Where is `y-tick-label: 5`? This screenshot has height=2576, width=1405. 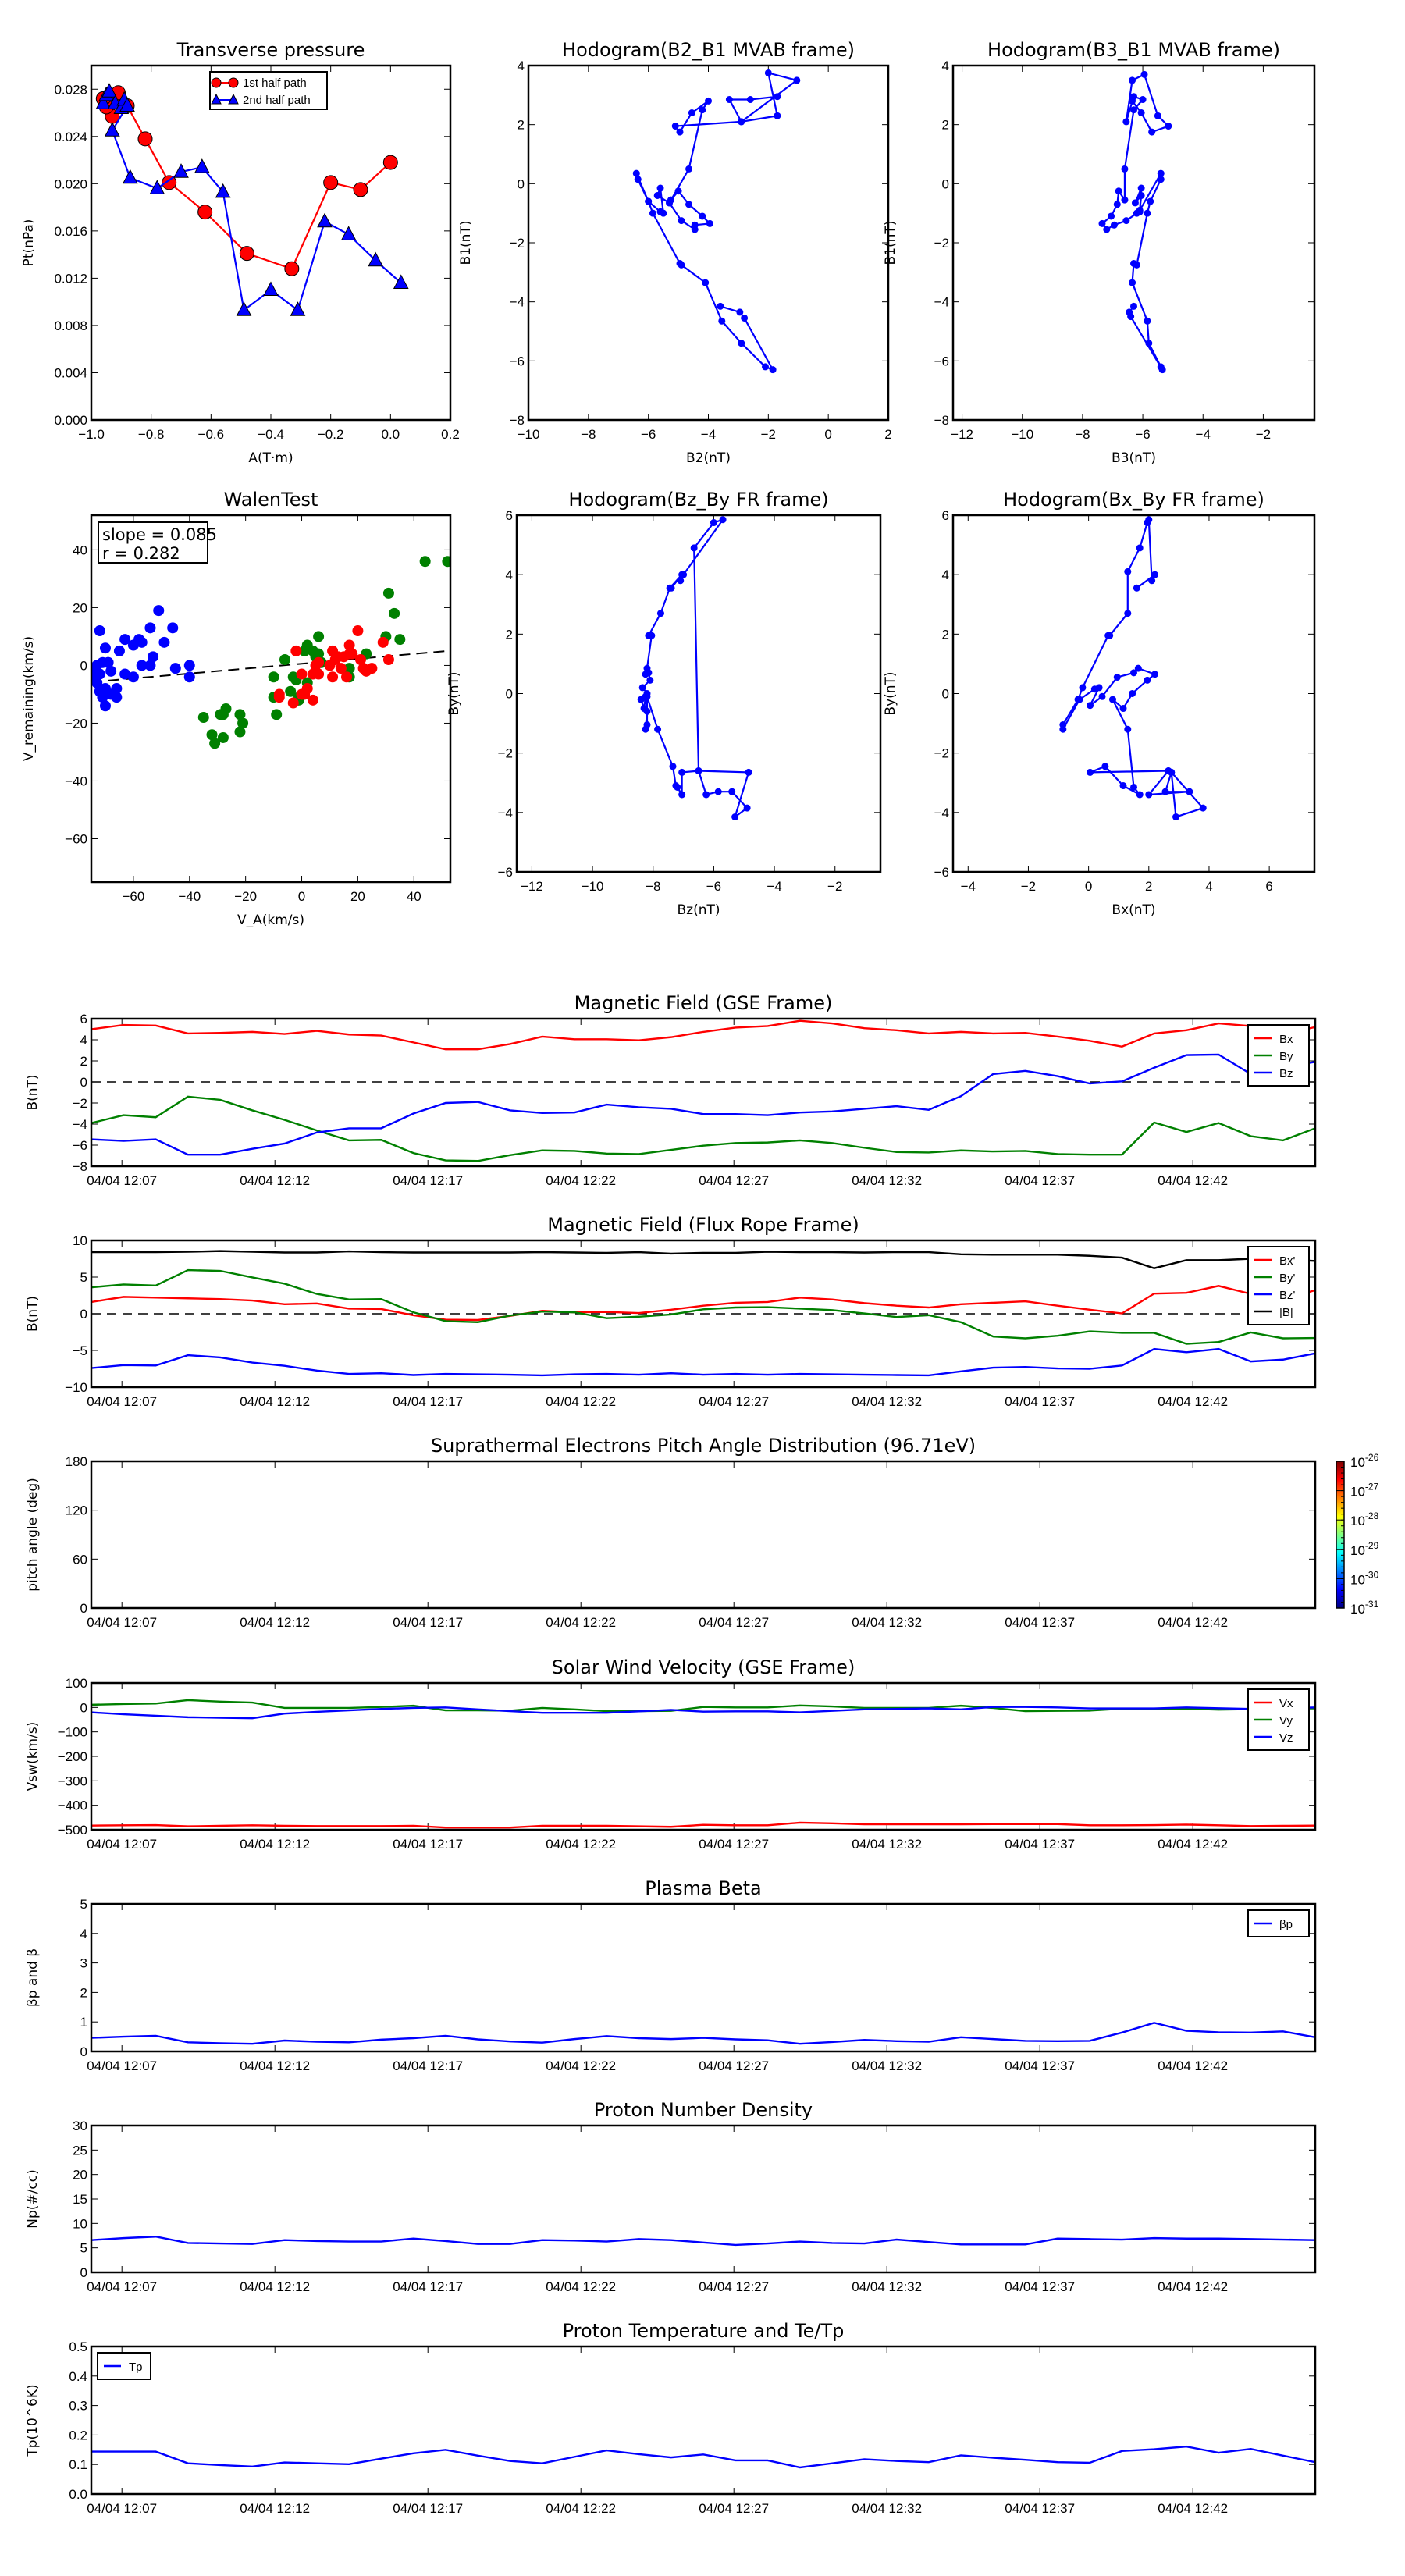 y-tick-label: 5 is located at coordinates (84, 2248).